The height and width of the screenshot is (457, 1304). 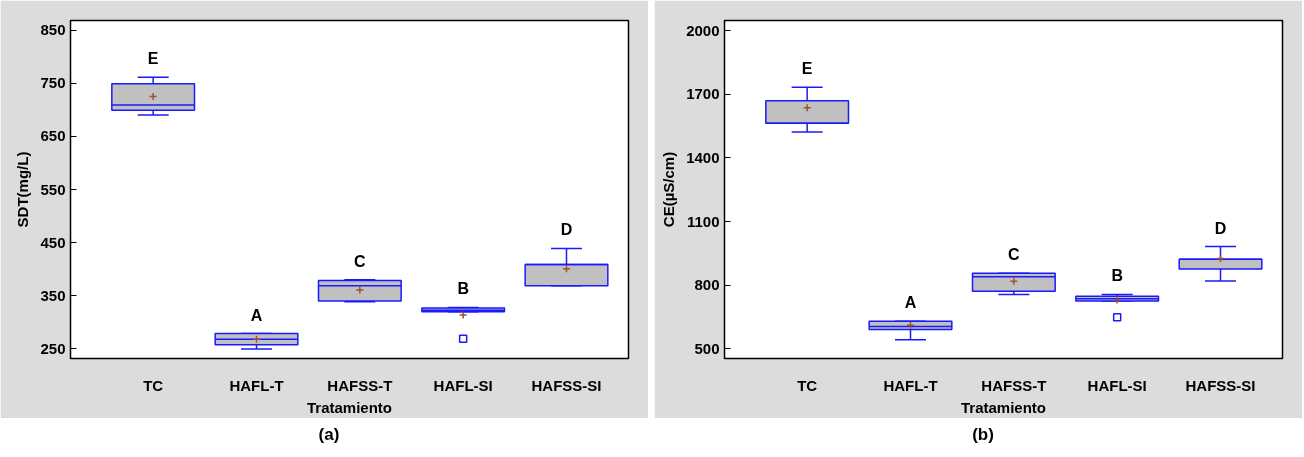 I want to click on text: (b), so click(x=983, y=435).